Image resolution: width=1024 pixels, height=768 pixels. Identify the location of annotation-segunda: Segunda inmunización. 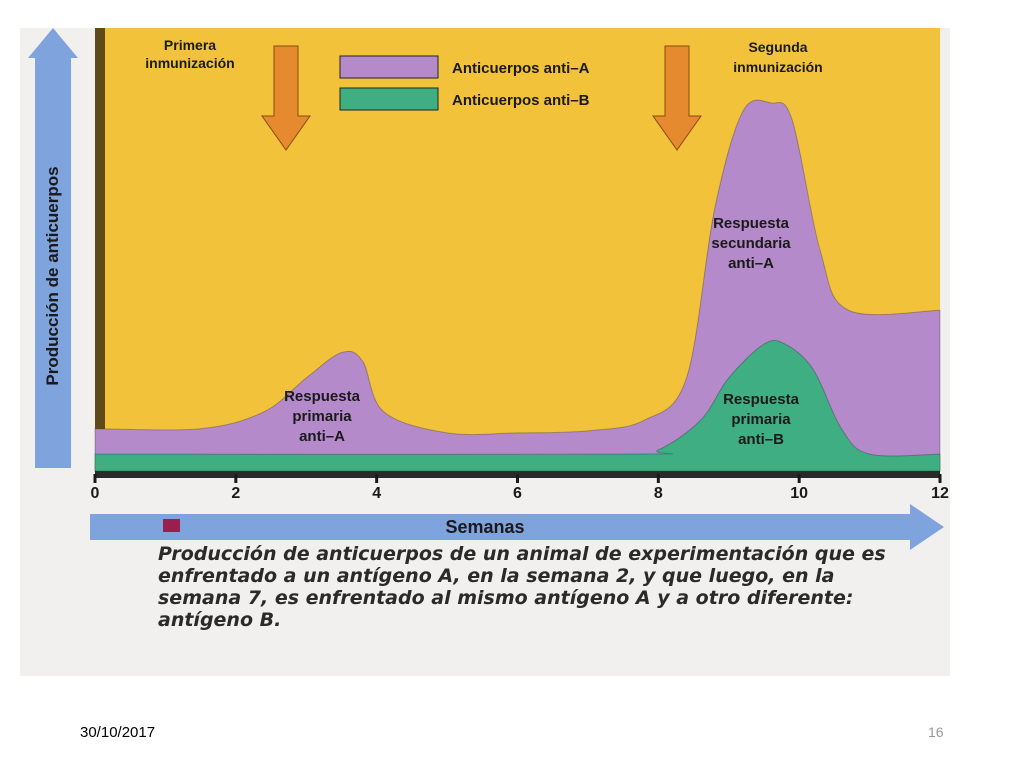
(777, 57).